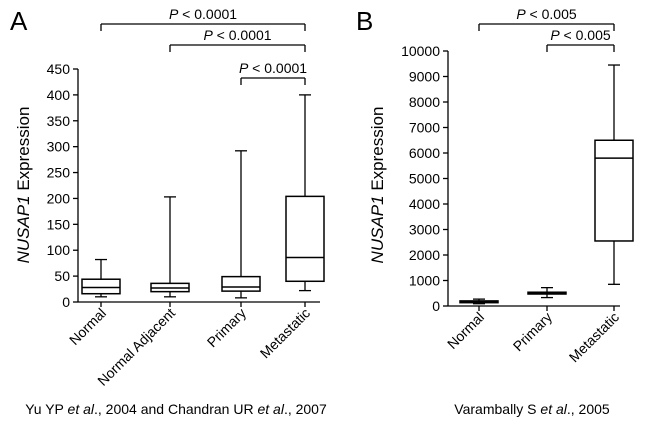 This screenshot has width=650, height=430. What do you see at coordinates (532, 331) in the screenshot?
I see `panel-b-category-label: Primary` at bounding box center [532, 331].